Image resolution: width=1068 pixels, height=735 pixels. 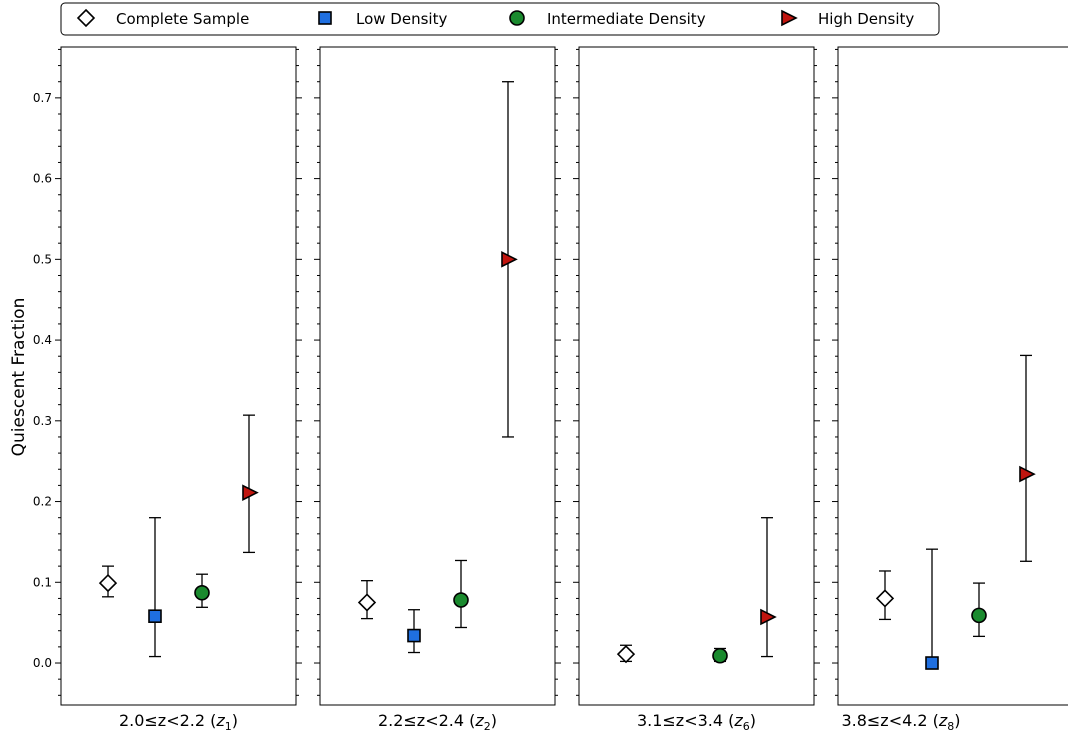 I want to click on legend-label: Intermediate Density, so click(x=626, y=19).